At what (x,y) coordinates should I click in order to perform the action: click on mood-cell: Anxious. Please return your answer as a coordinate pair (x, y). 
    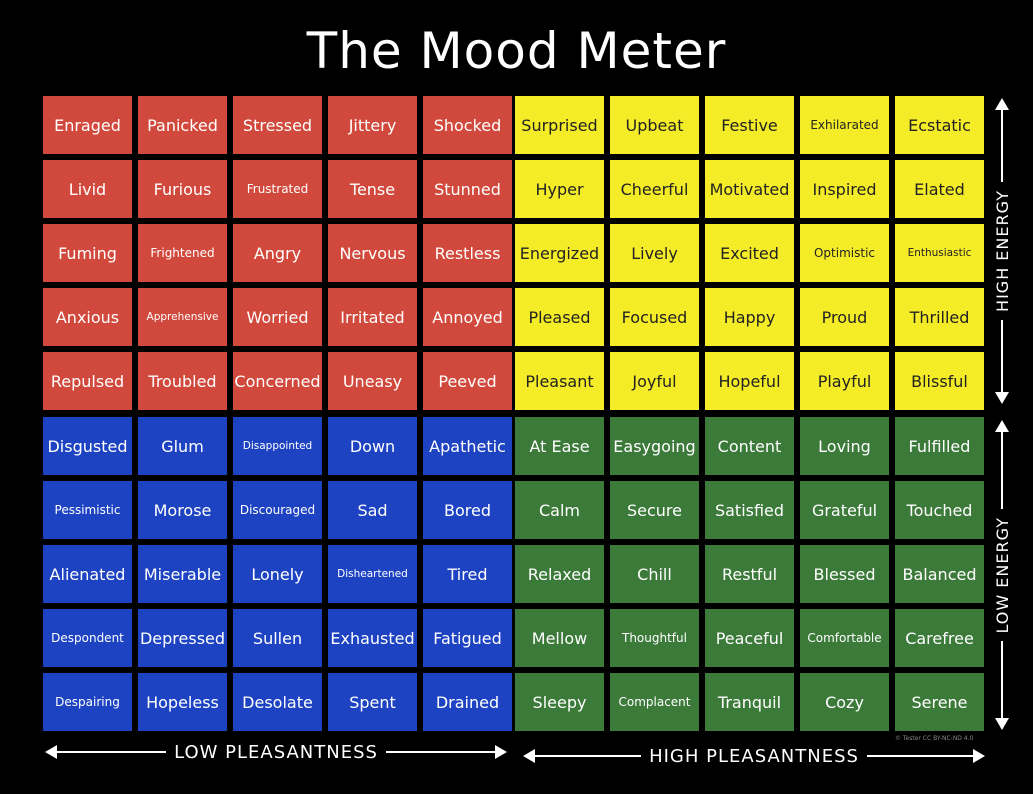
    Looking at the image, I should click on (87, 317).